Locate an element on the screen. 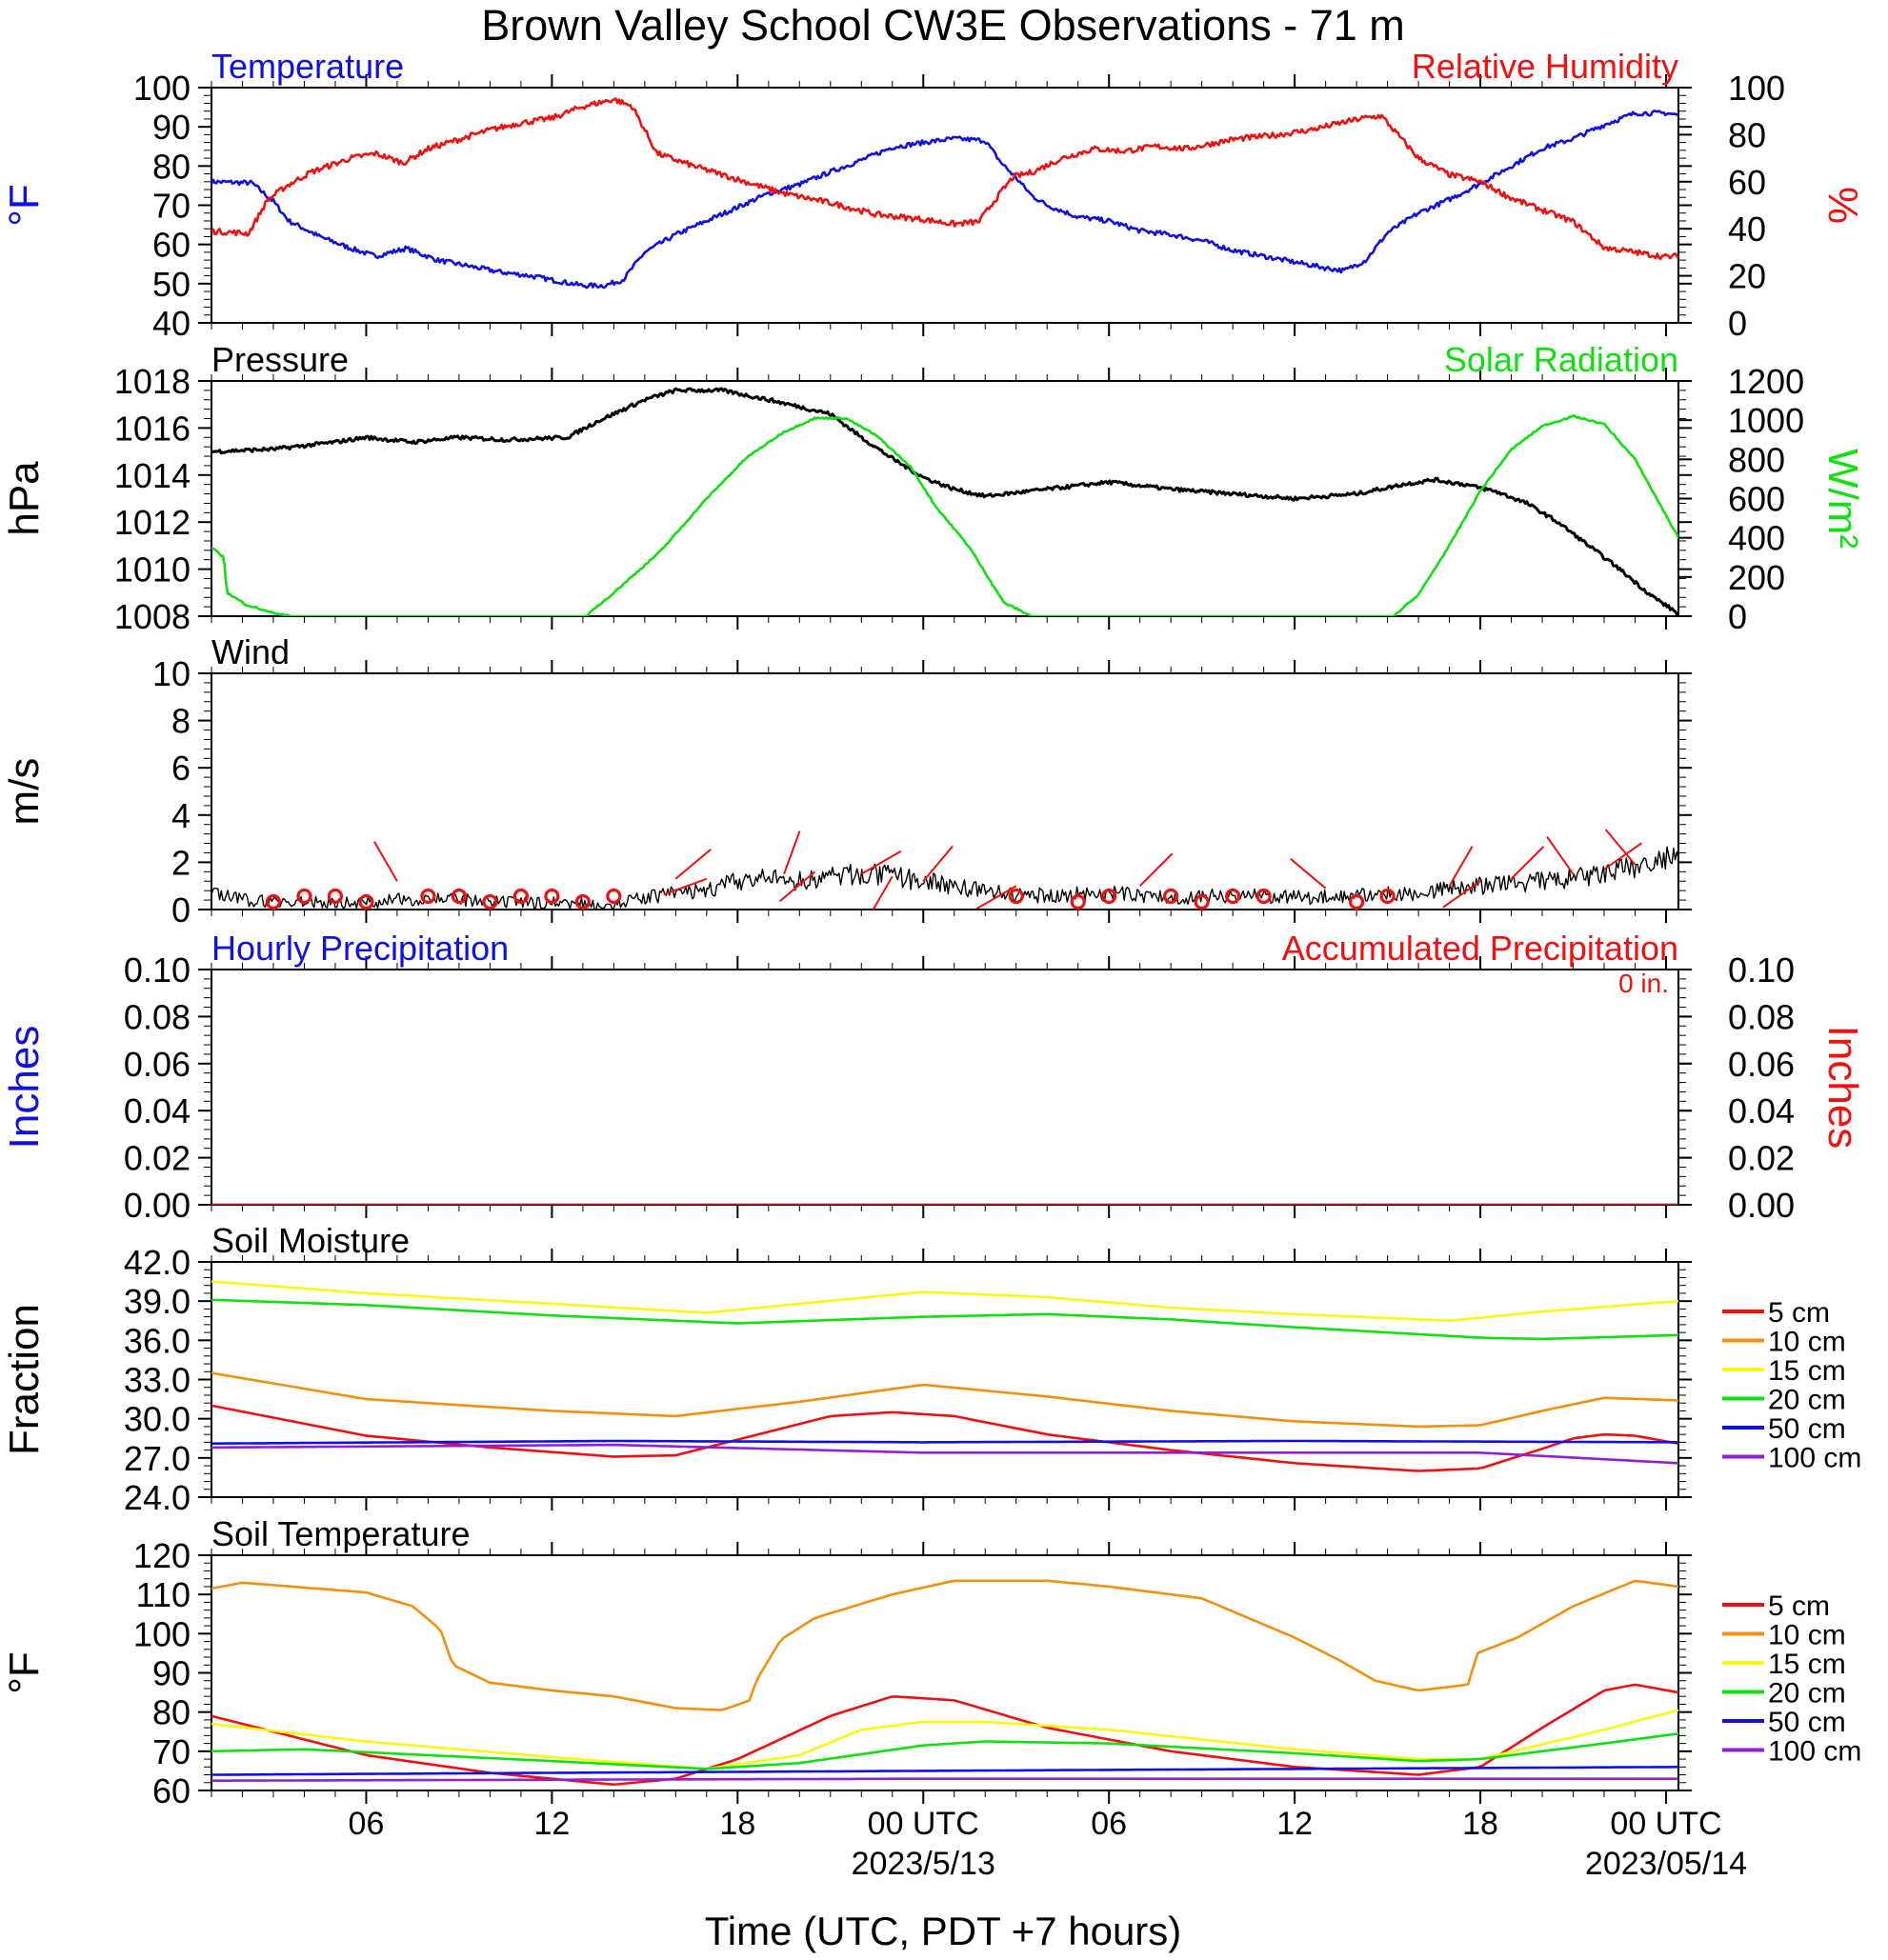 The width and height of the screenshot is (1888, 1960). panel-title-left: Hourly Precipitation is located at coordinates (360, 948).